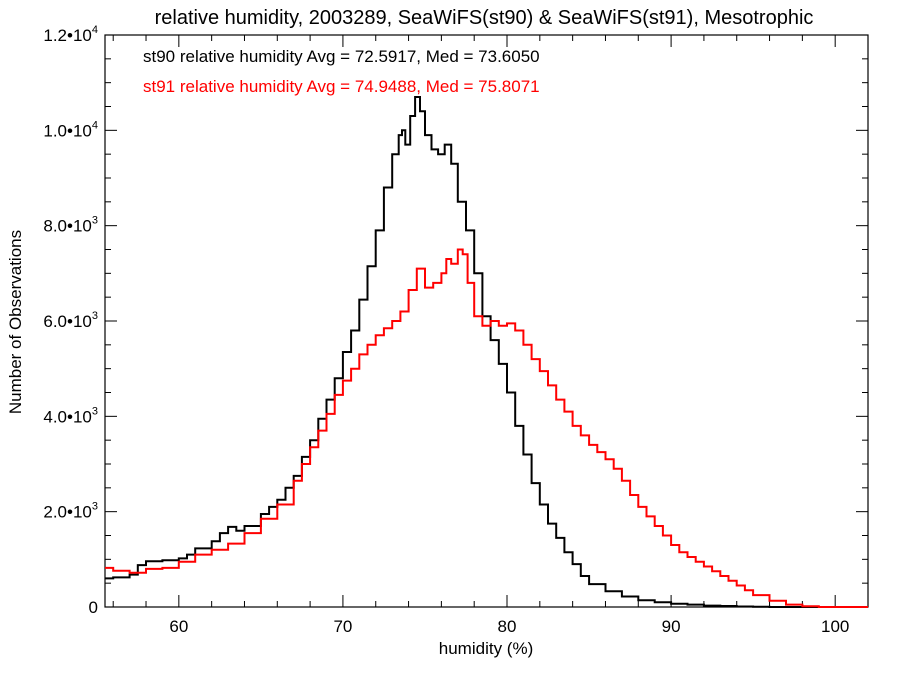 This screenshot has width=900, height=675. I want to click on y-tick-label: 6.0•103, so click(70, 320).